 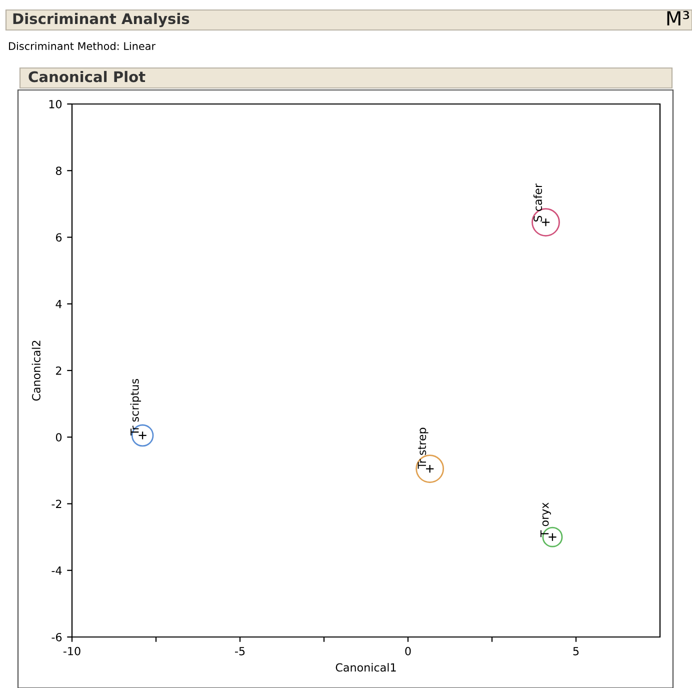 What do you see at coordinates (545, 520) in the screenshot?
I see `text: T oryx` at bounding box center [545, 520].